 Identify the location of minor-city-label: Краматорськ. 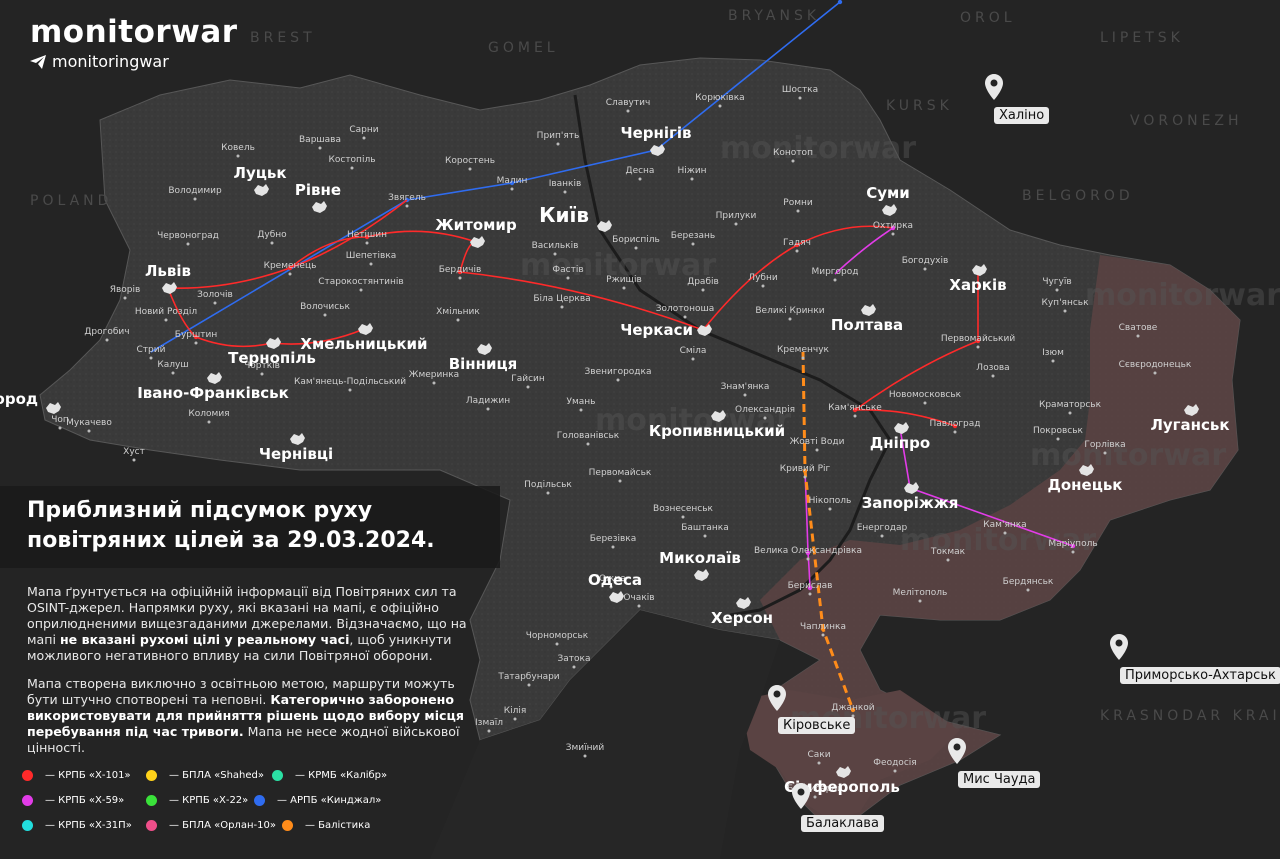
(1070, 405).